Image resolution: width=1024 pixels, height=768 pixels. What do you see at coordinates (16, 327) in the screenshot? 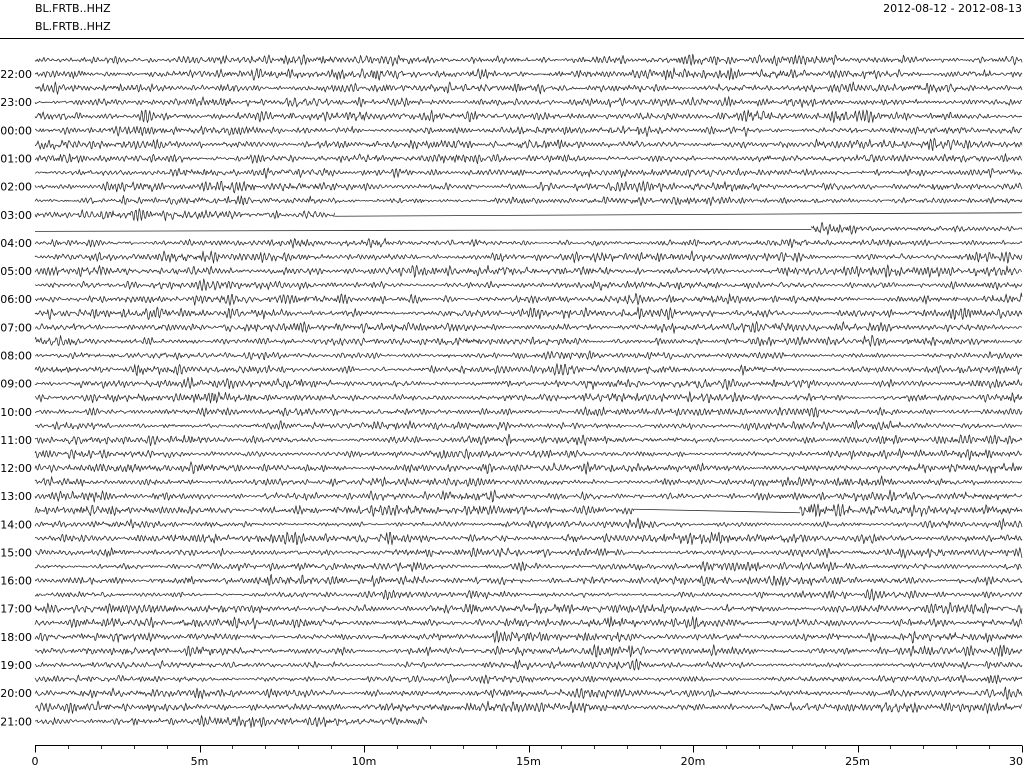
I see `hour-label: 07:00` at bounding box center [16, 327].